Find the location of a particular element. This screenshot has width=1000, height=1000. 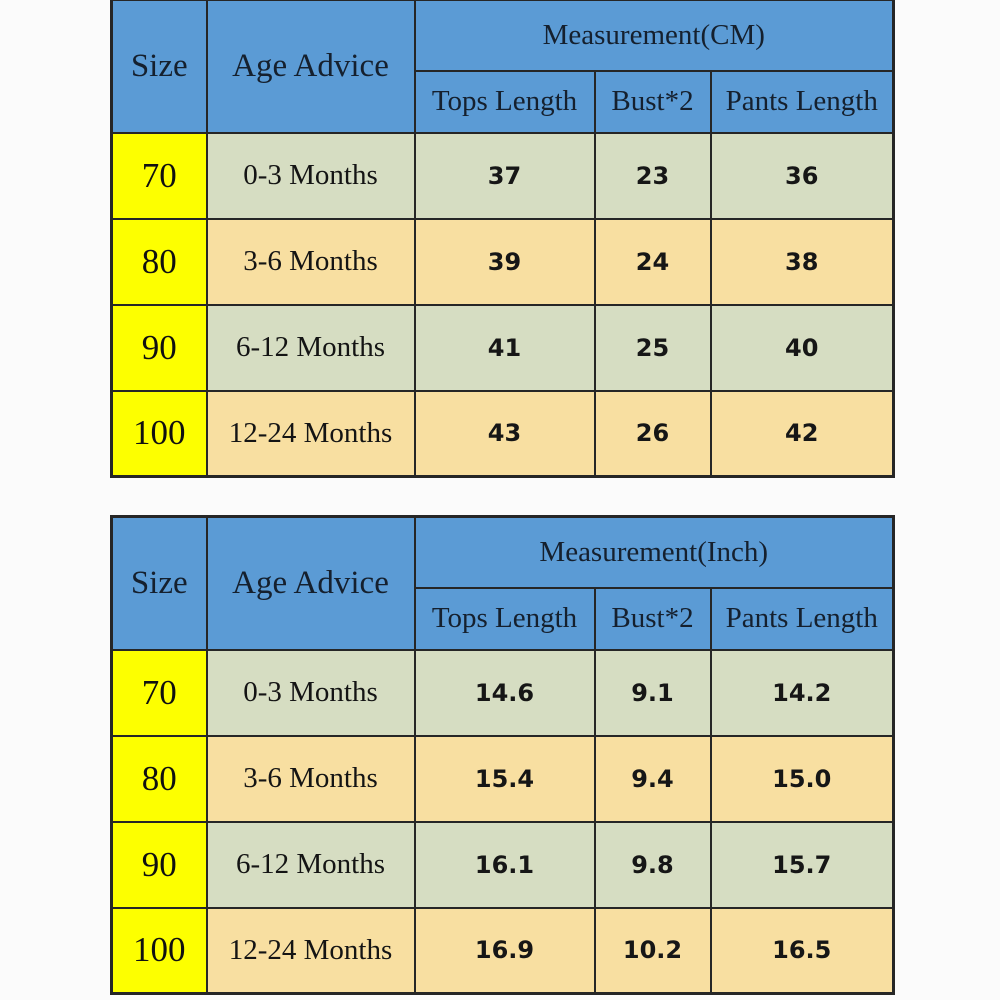

bust-value: 26 is located at coordinates (652, 433).